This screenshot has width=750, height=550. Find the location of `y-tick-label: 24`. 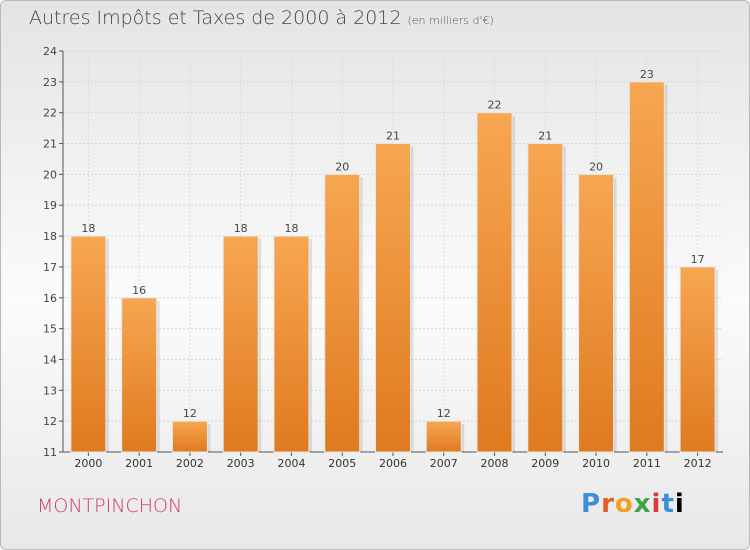

y-tick-label: 24 is located at coordinates (50, 51).